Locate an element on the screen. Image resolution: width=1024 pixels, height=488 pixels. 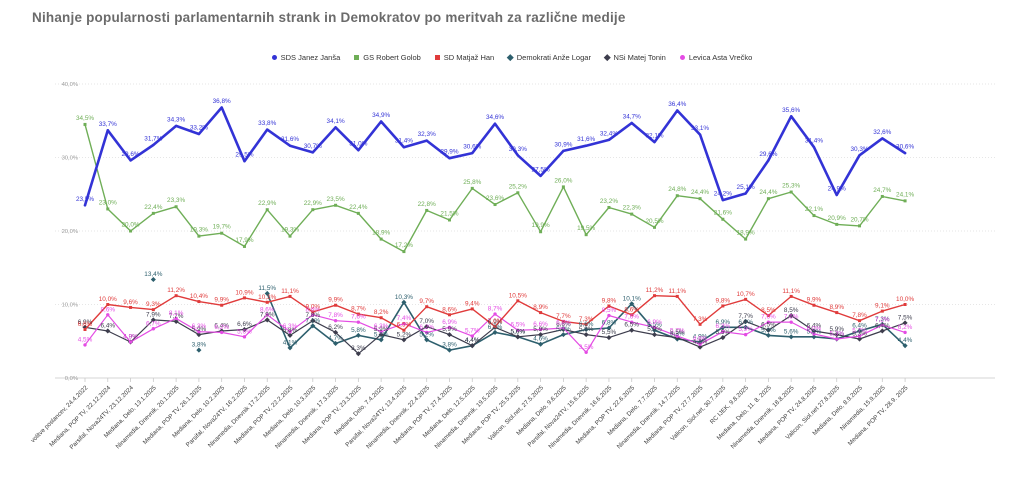
data-label: 24,2% is located at coordinates (723, 194).